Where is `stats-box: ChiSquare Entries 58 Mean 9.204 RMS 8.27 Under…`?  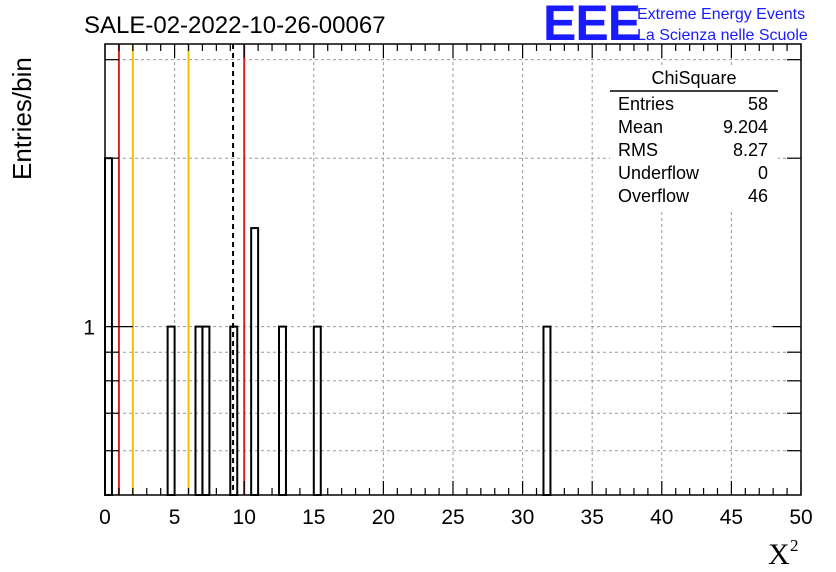 stats-box: ChiSquare Entries 58 Mean 9.204 RMS 8.27 Under… is located at coordinates (694, 138).